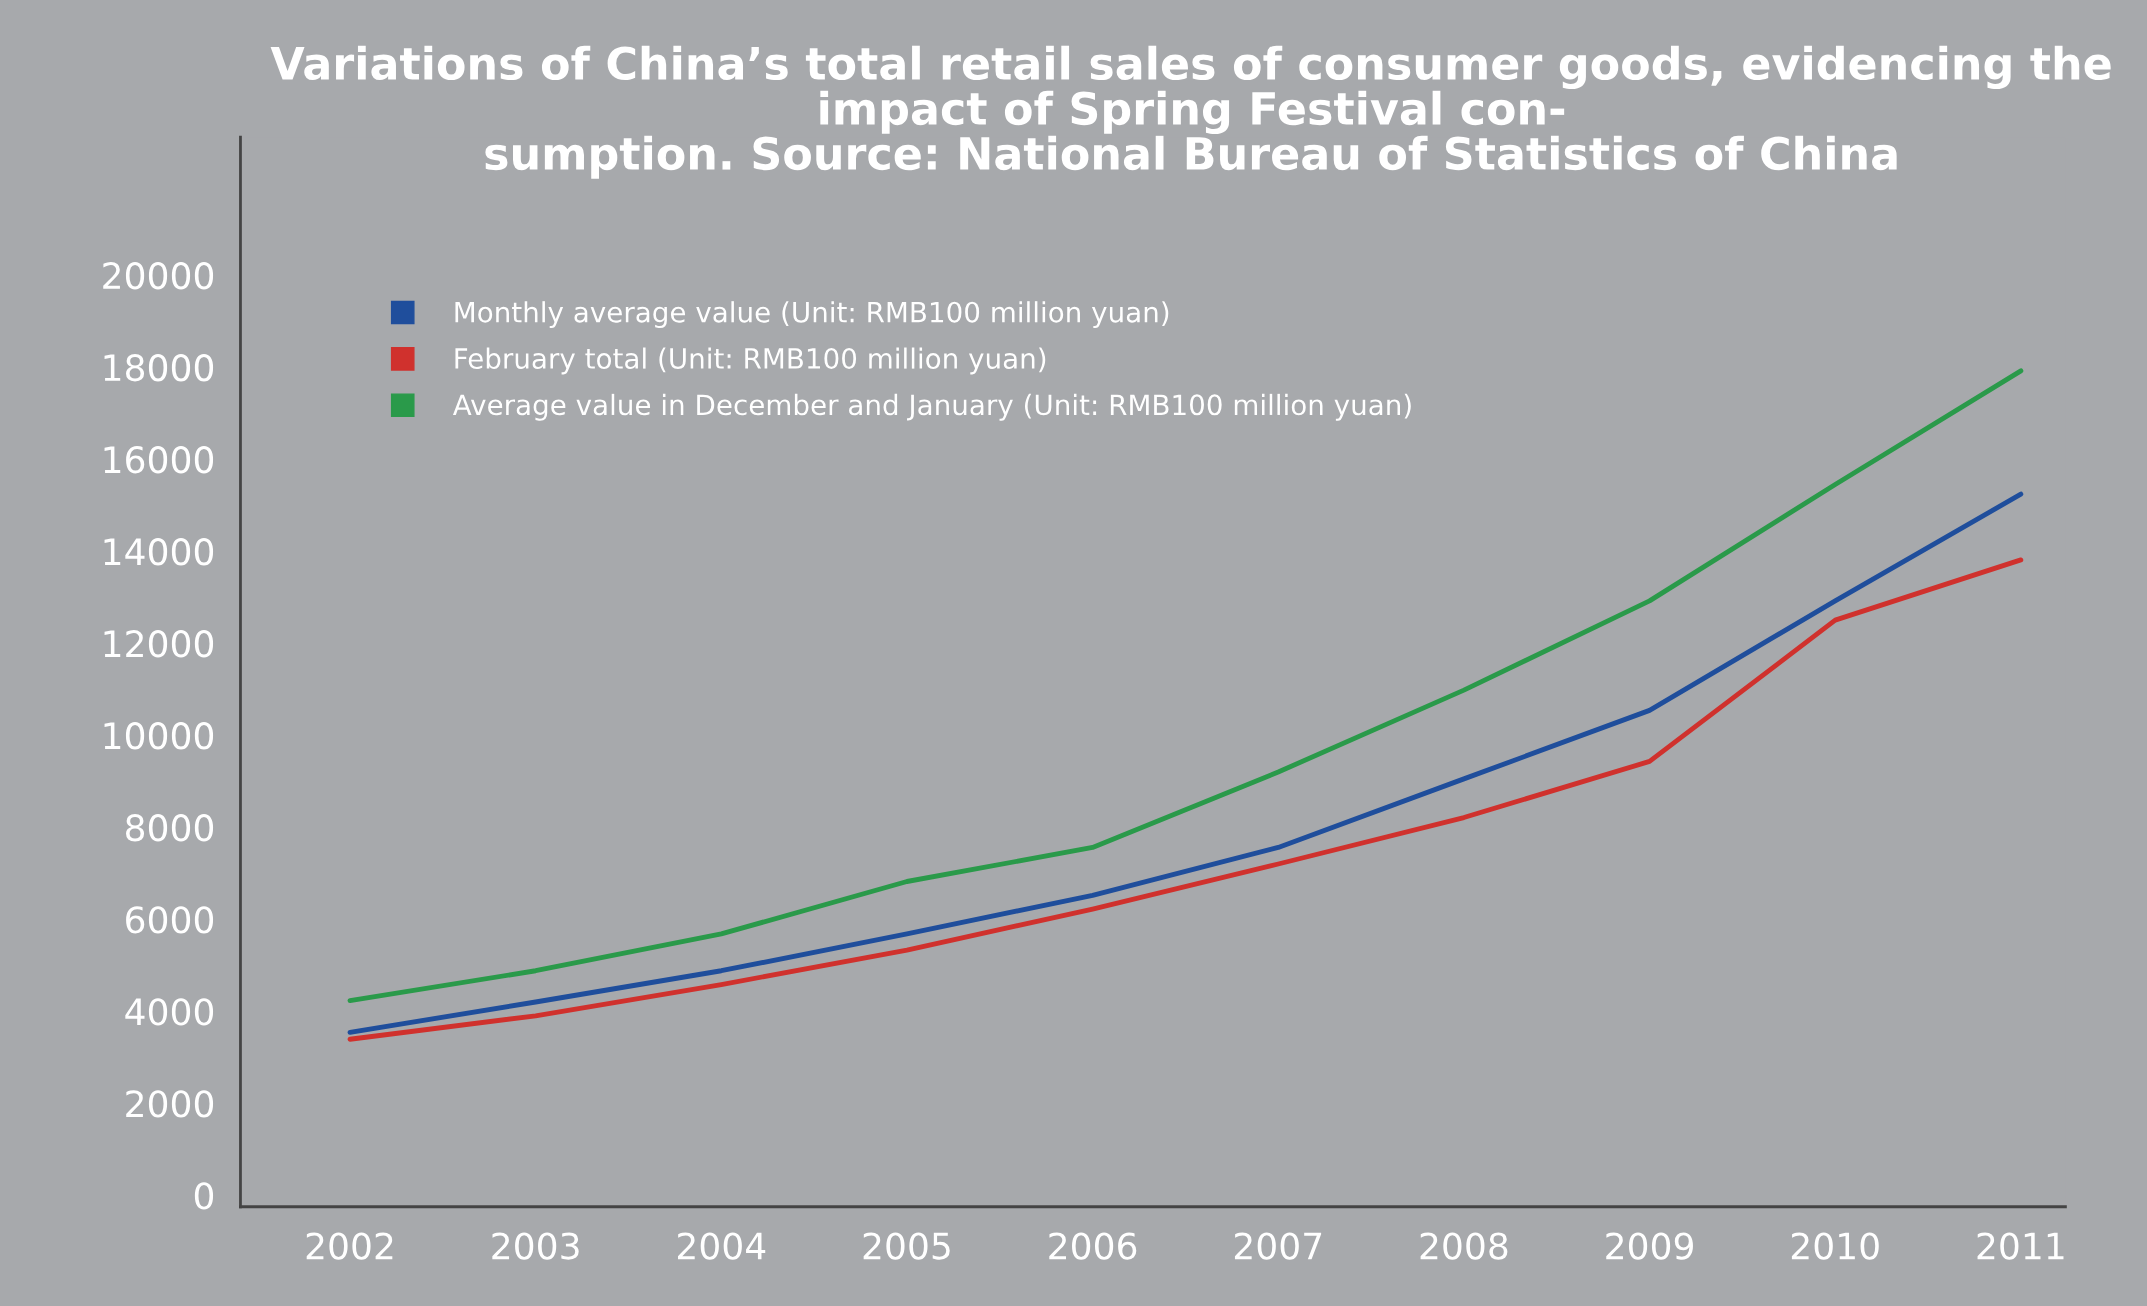  What do you see at coordinates (2020, 1246) in the screenshot?
I see `x-tick-label: 2011` at bounding box center [2020, 1246].